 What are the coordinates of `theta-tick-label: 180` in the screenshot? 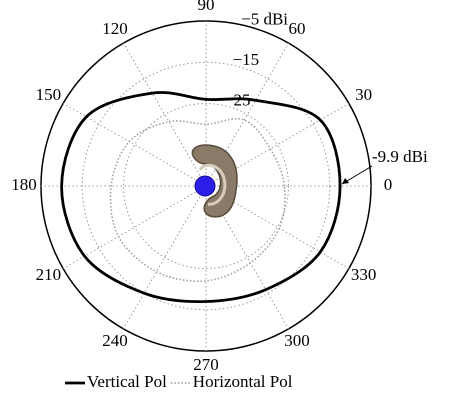 It's located at (24, 184).